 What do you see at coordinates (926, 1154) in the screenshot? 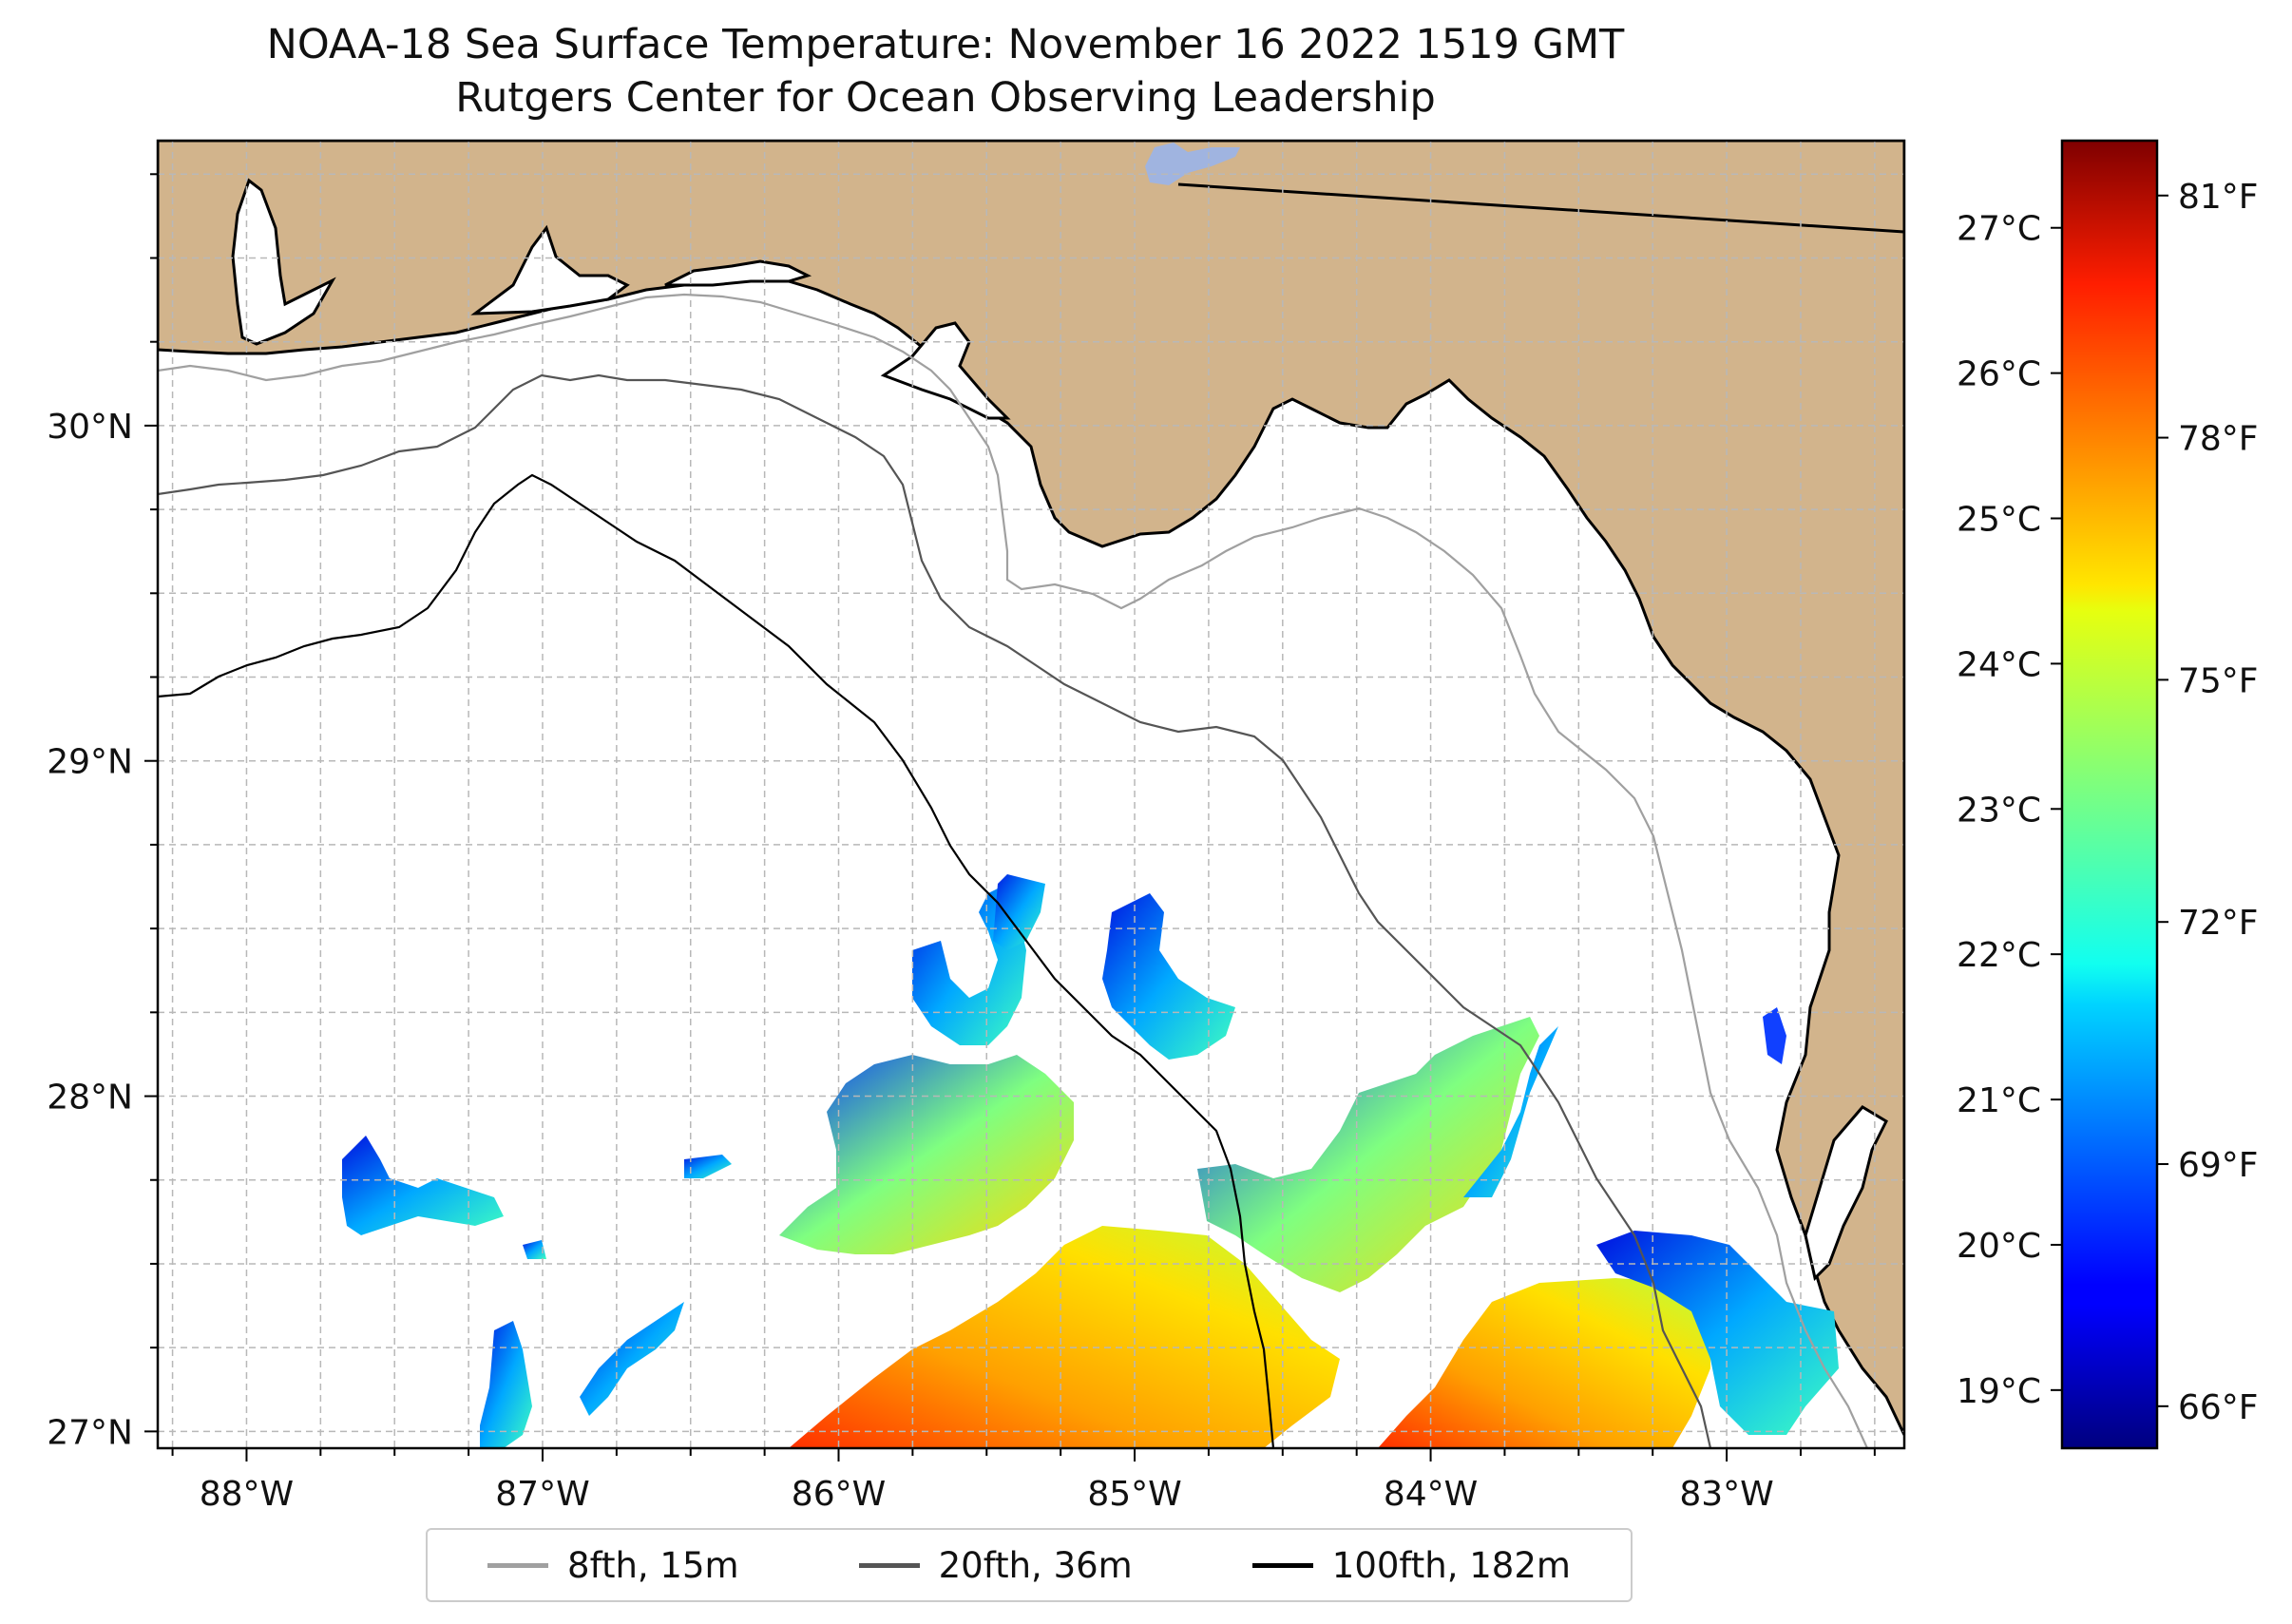
I see `sst-patch-west-central` at bounding box center [926, 1154].